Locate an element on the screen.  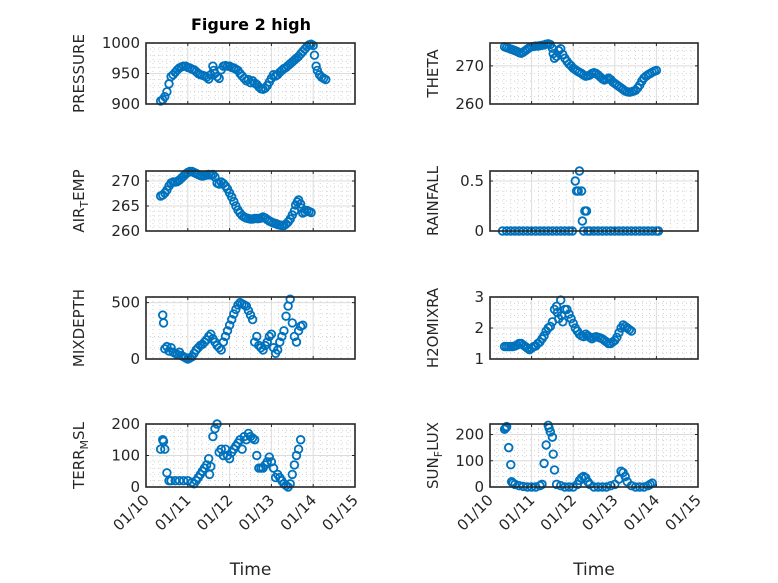
y-axis-label: TERRMSL is located at coordinates (80, 455).